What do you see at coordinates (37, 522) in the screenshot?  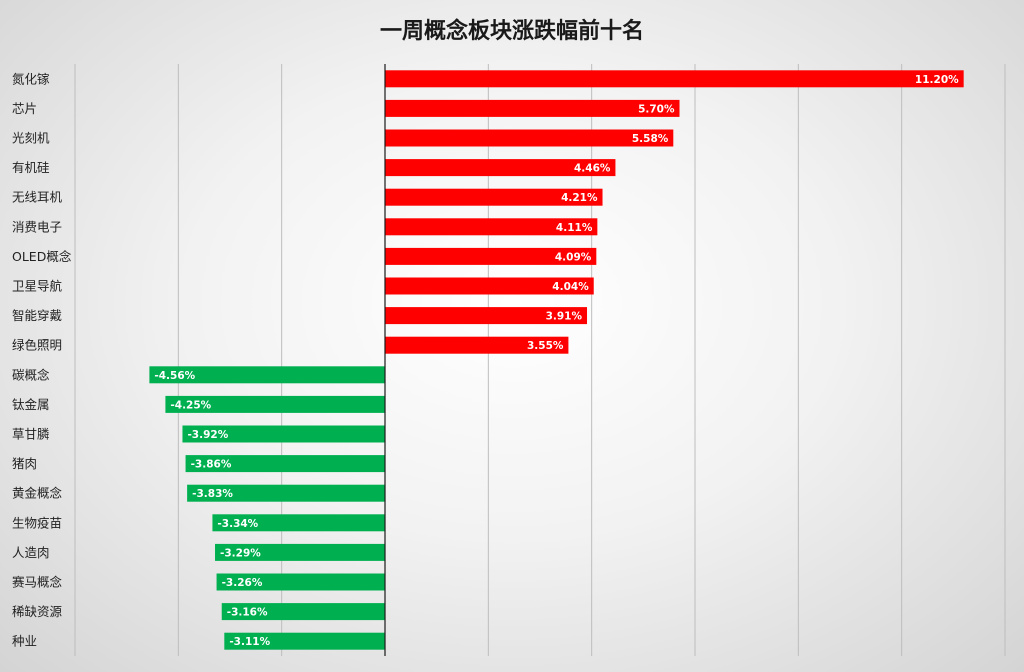 I see `category-label: 生物疫苗` at bounding box center [37, 522].